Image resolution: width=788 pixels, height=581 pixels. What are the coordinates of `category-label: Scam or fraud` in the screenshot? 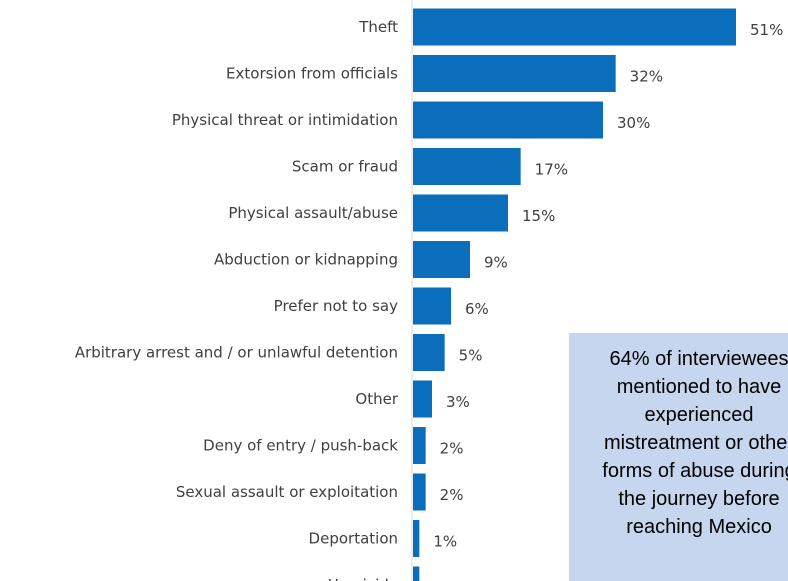 It's located at (345, 167).